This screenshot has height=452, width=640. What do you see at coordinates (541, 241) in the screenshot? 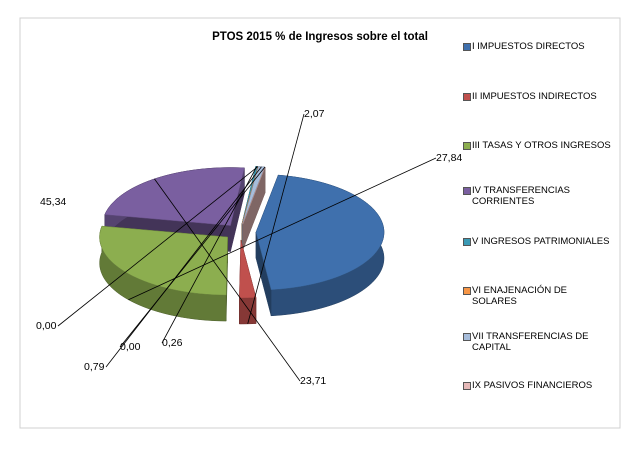
I see `legend-label: V INGRESOS PATRIMONIALES` at bounding box center [541, 241].